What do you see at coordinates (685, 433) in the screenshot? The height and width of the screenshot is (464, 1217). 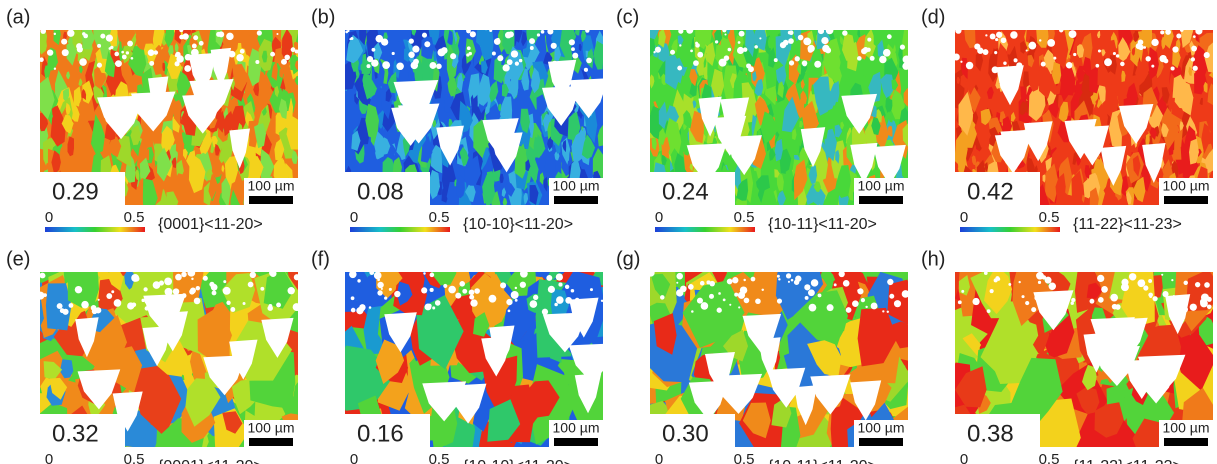 I see `schmid-factor-value: 0.30` at bounding box center [685, 433].